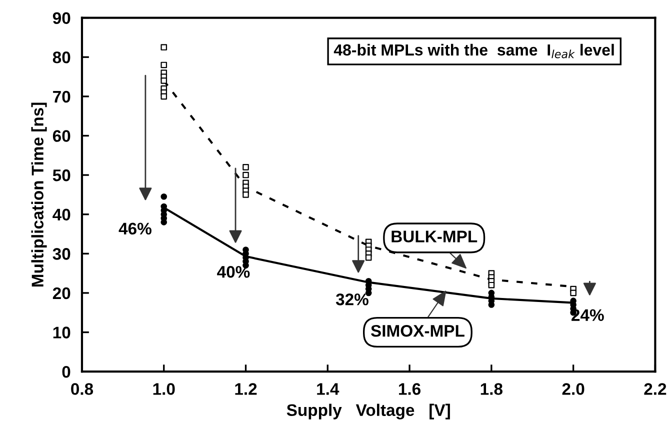 This screenshot has width=672, height=445. Describe the element at coordinates (328, 389) in the screenshot. I see `x-tick-label: 1.4` at that location.